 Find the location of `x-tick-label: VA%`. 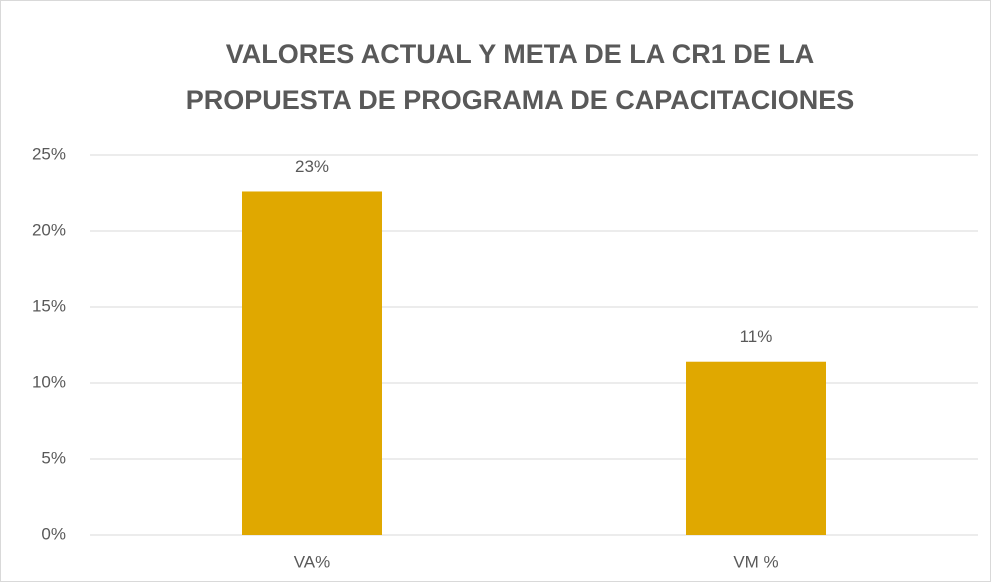

x-tick-label: VA% is located at coordinates (312, 561).